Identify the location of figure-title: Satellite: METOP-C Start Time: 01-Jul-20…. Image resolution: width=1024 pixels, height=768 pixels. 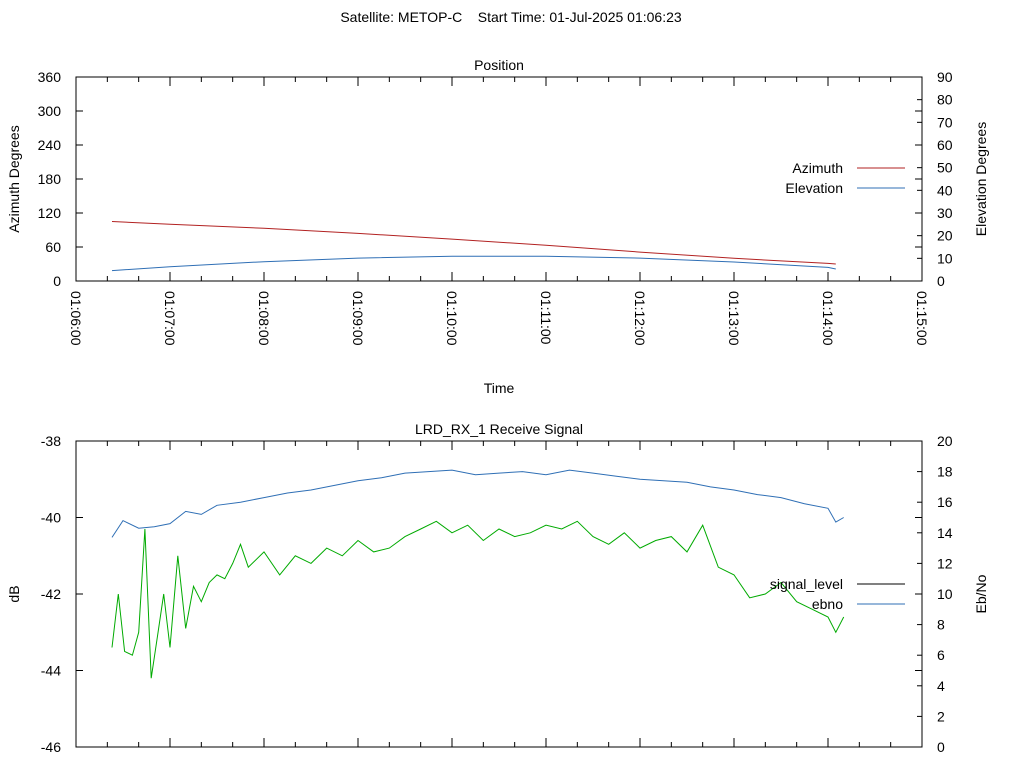
(511, 17).